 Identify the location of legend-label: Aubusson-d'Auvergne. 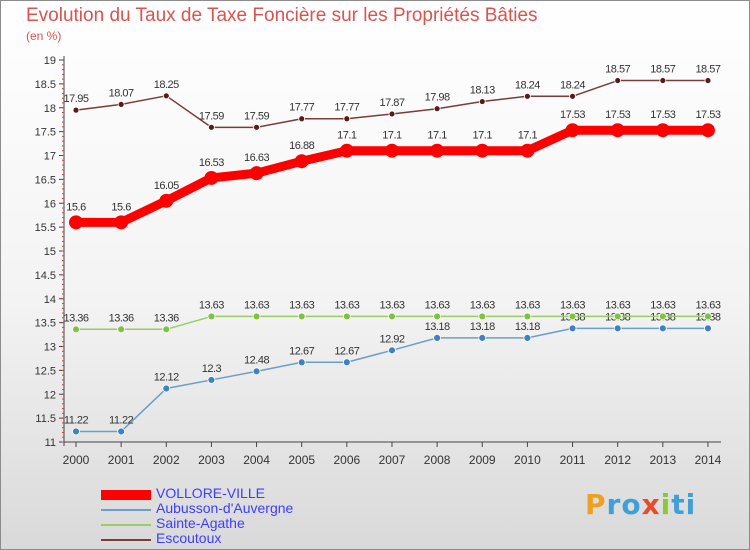
(225, 508).